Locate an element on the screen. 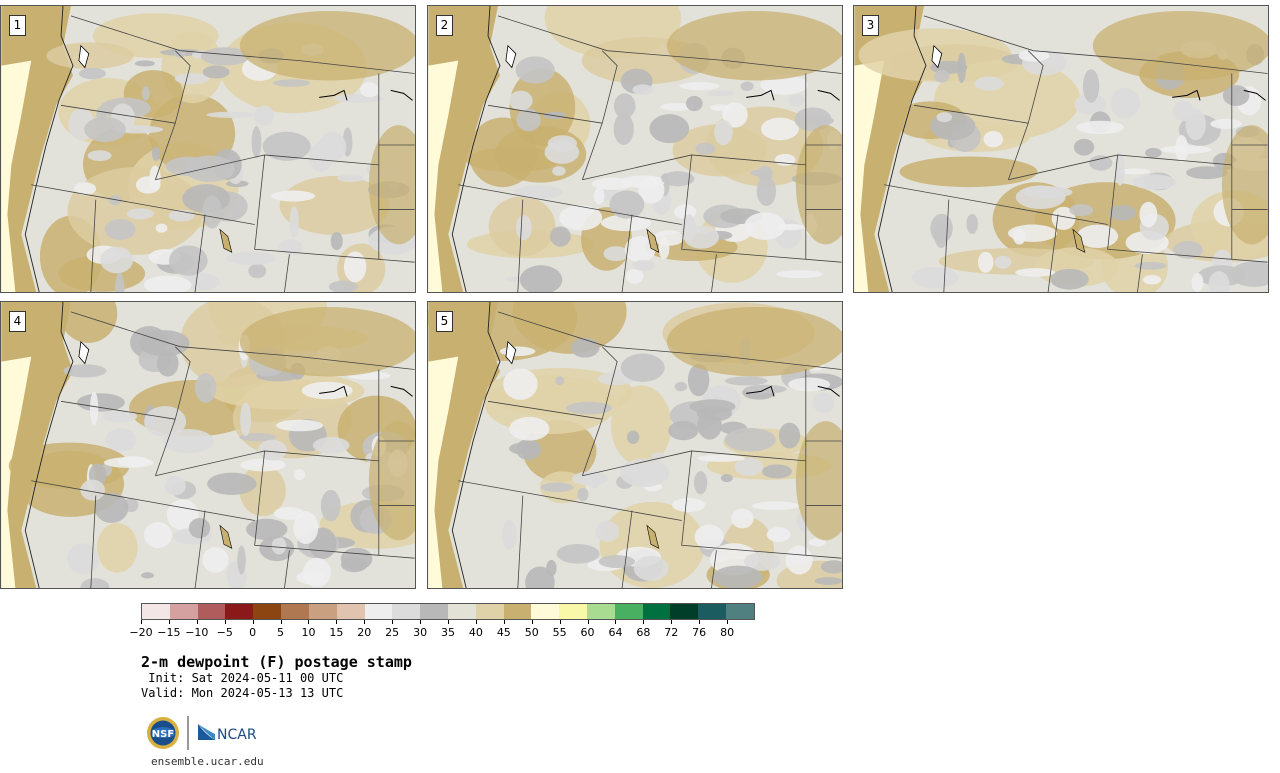  postage-stamp-map-5: 5 is located at coordinates (635, 445).